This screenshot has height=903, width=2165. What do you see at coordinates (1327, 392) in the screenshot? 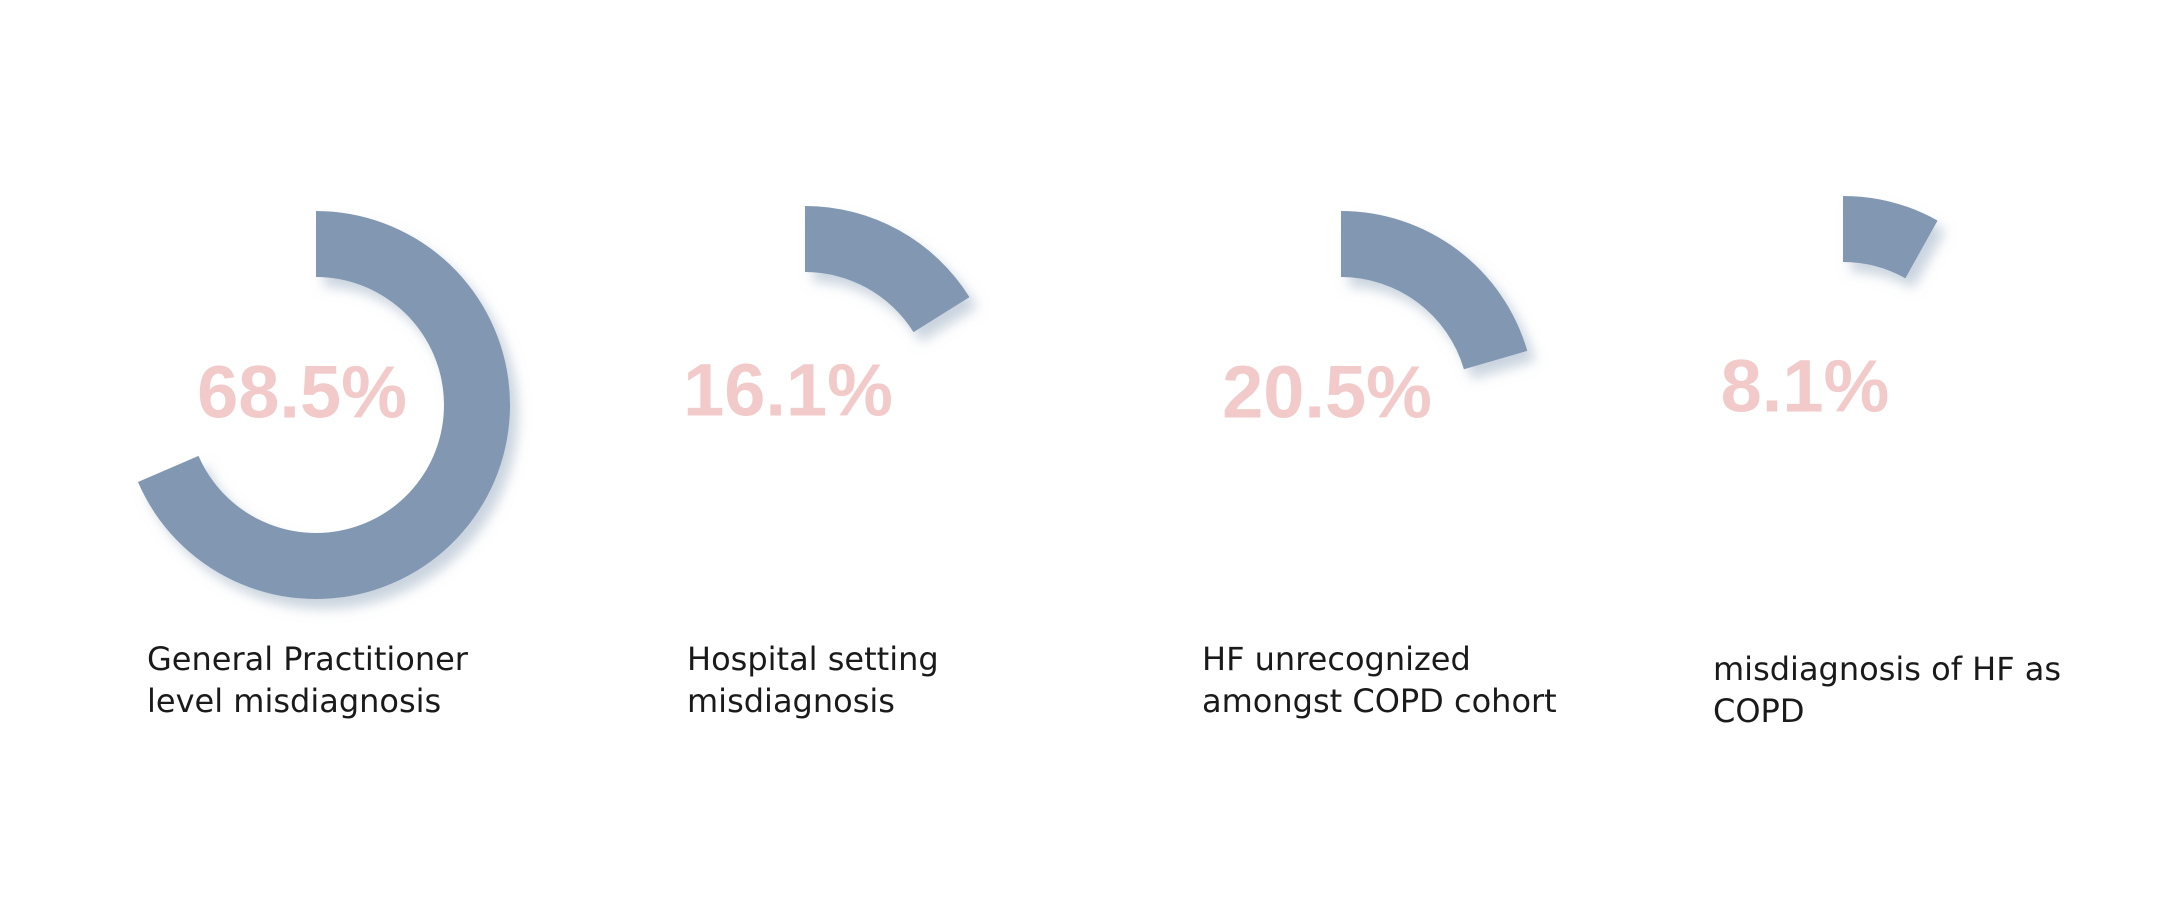
I see `value-label: 20.5%` at bounding box center [1327, 392].